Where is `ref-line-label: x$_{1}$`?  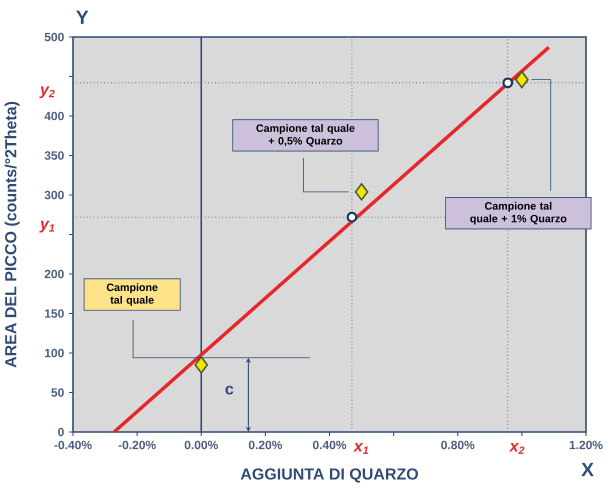
ref-line-label: x$_{1}$ is located at coordinates (360, 448).